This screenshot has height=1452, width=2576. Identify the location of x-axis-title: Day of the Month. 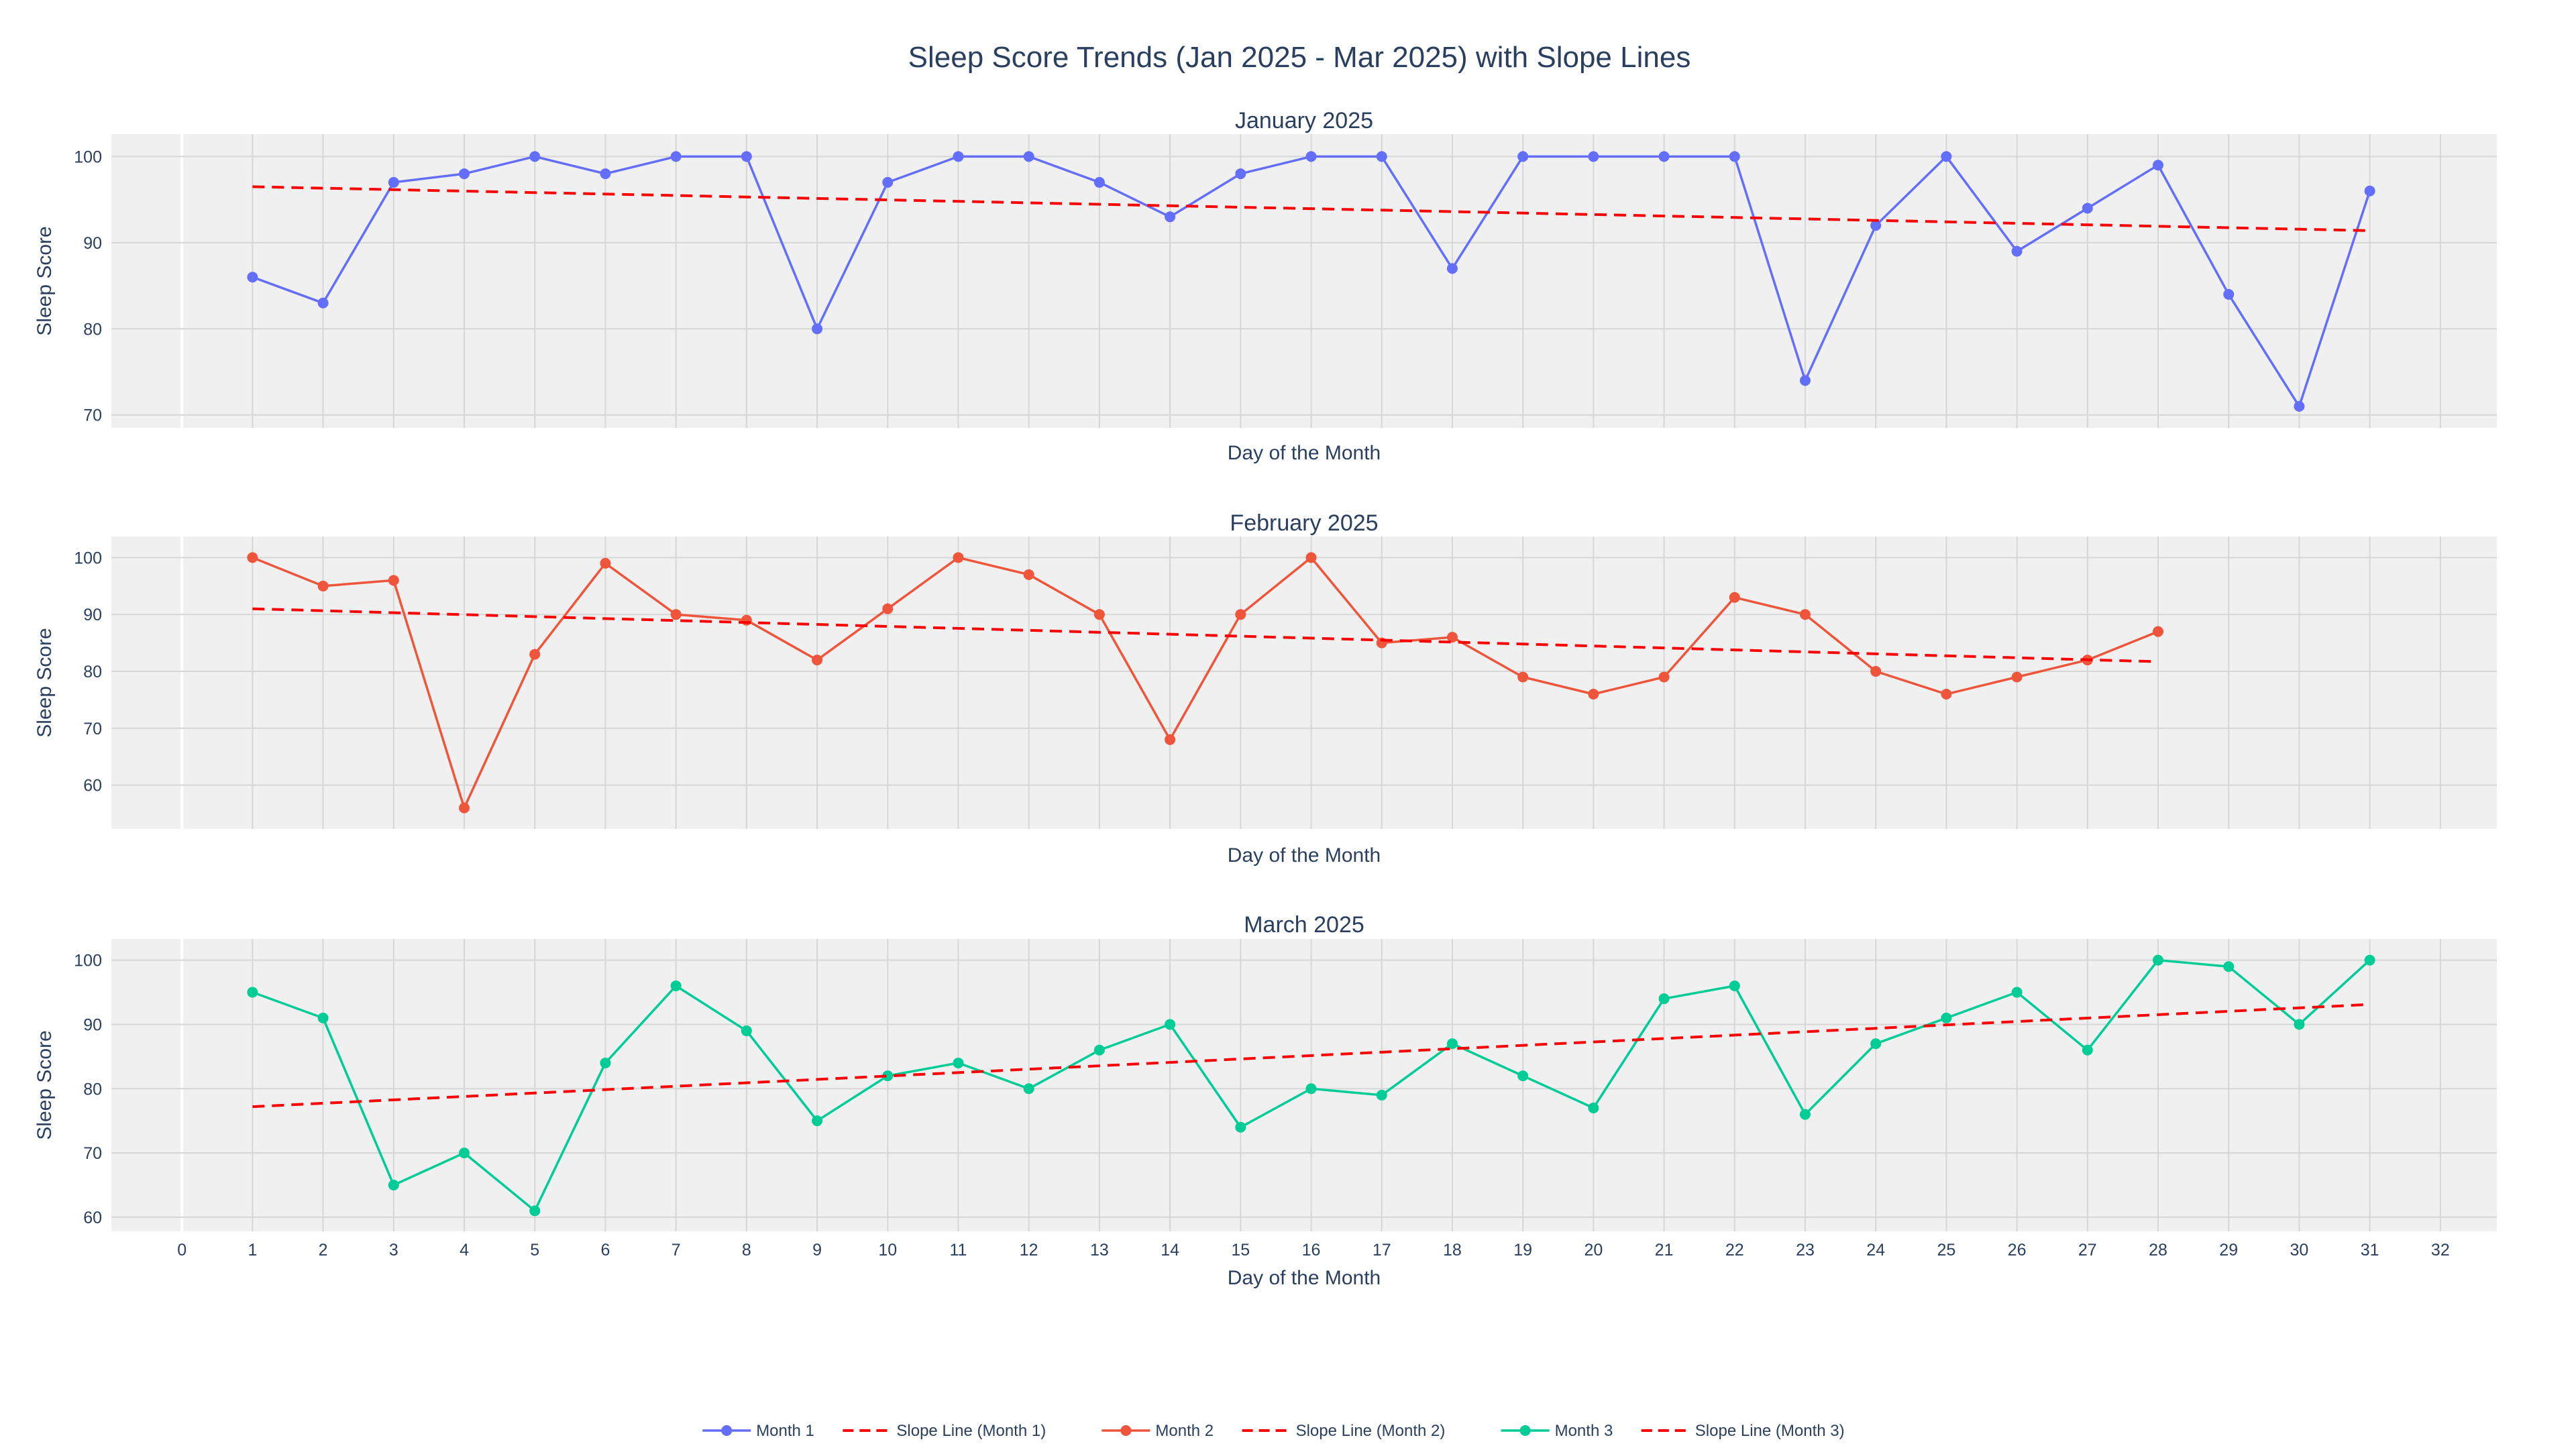
(1304, 1278).